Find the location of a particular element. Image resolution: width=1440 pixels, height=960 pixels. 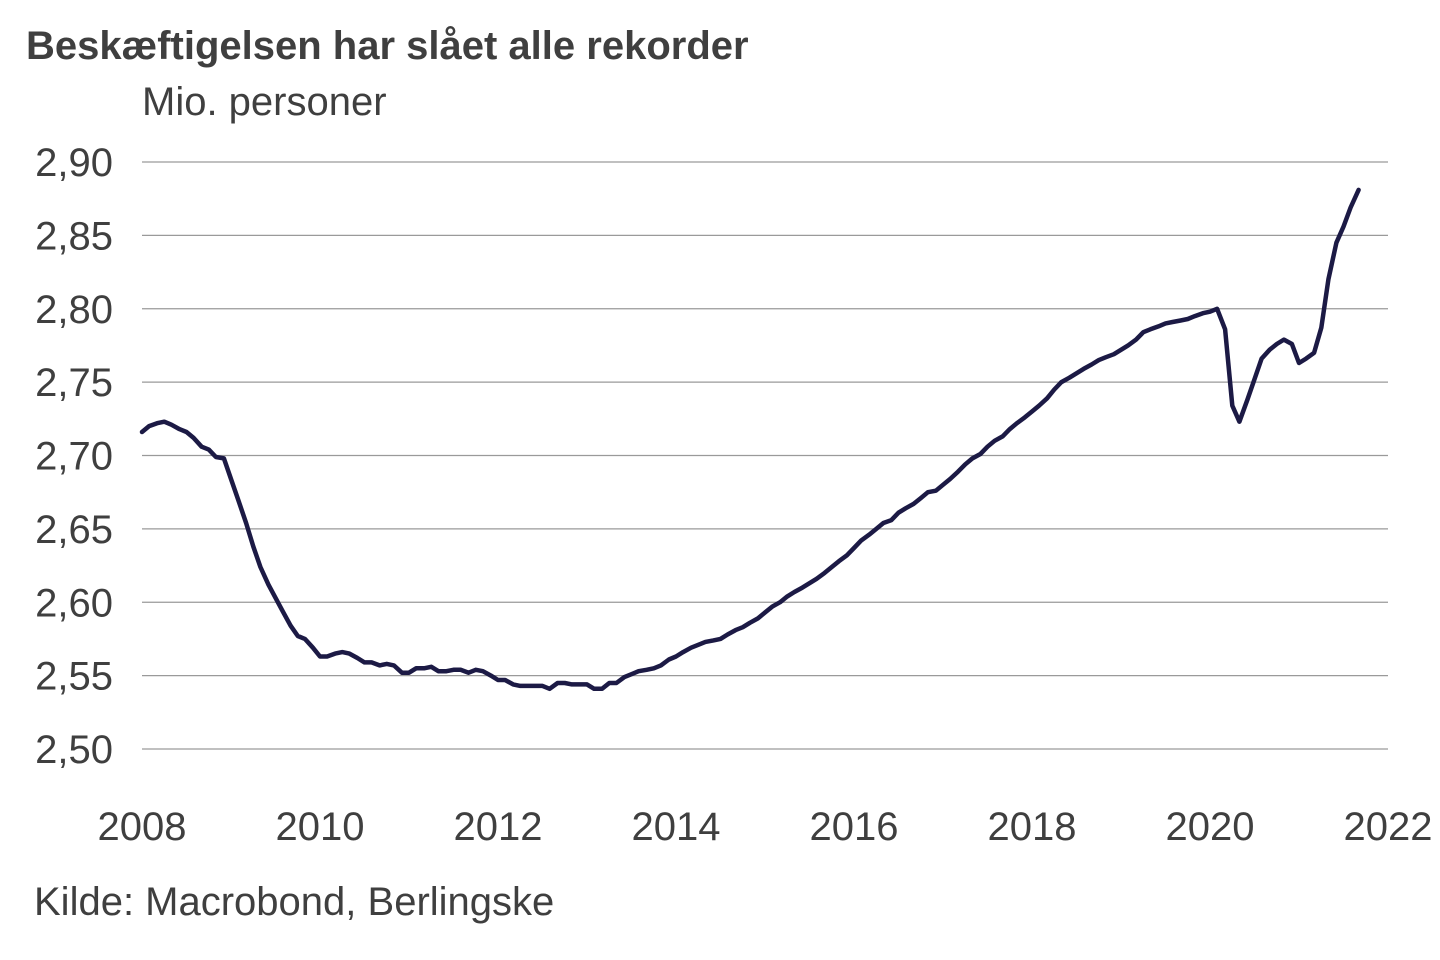

y-tick-label: 2,65 is located at coordinates (74, 530).